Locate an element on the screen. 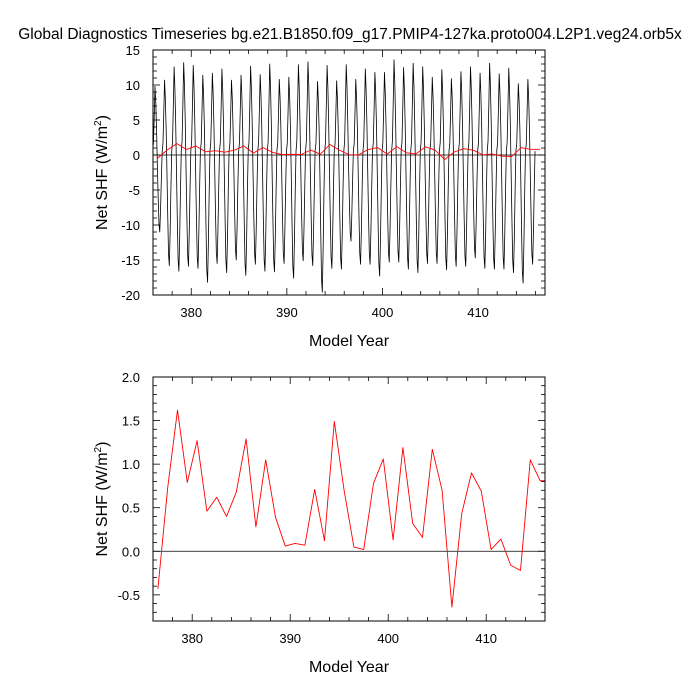 The height and width of the screenshot is (700, 700). y-tick-label: 0.0 is located at coordinates (131, 551).